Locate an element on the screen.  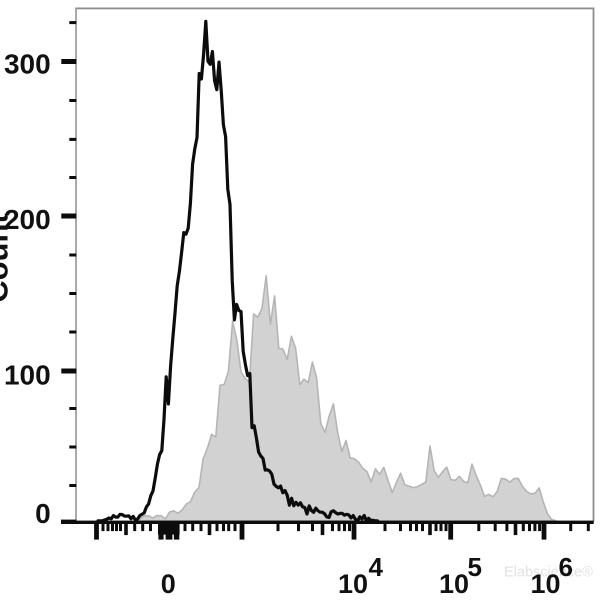
svg-text: 5 is located at coordinates (475, 567).